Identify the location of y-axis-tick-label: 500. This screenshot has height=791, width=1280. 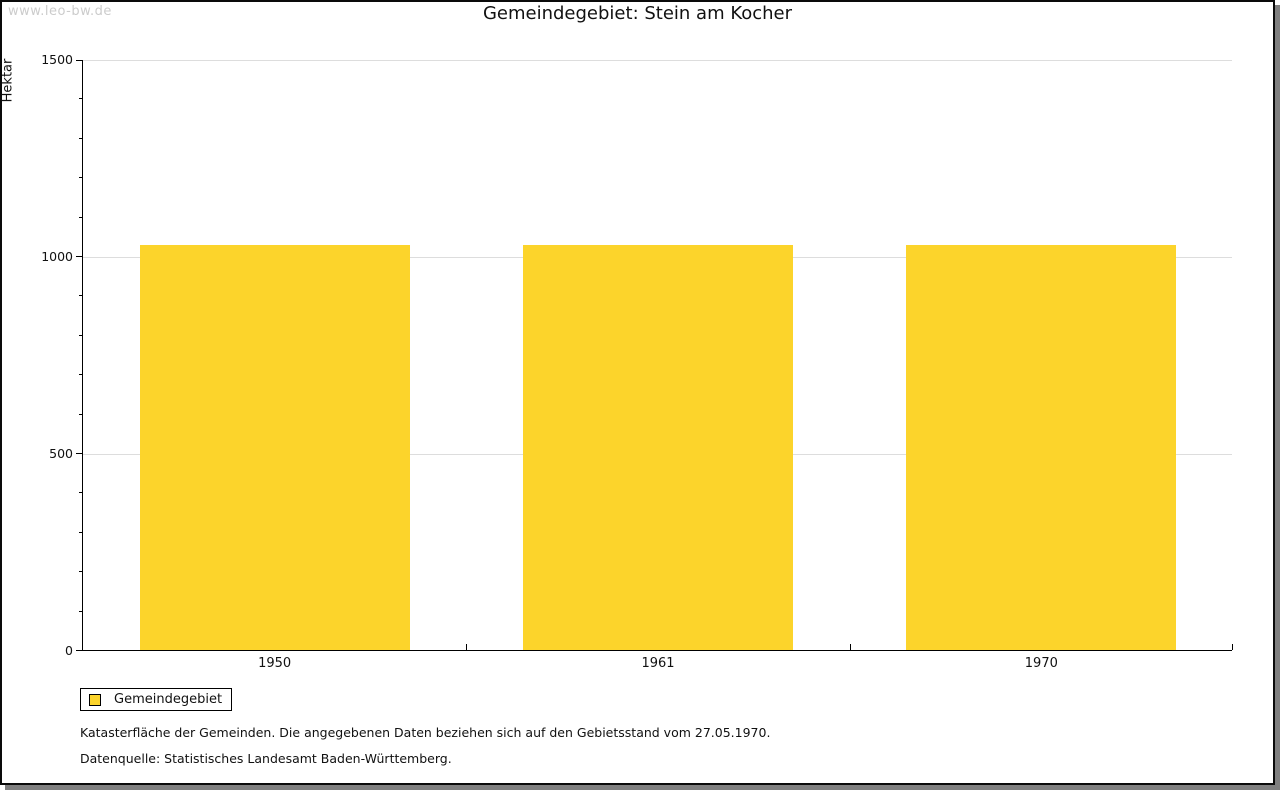
(61, 453).